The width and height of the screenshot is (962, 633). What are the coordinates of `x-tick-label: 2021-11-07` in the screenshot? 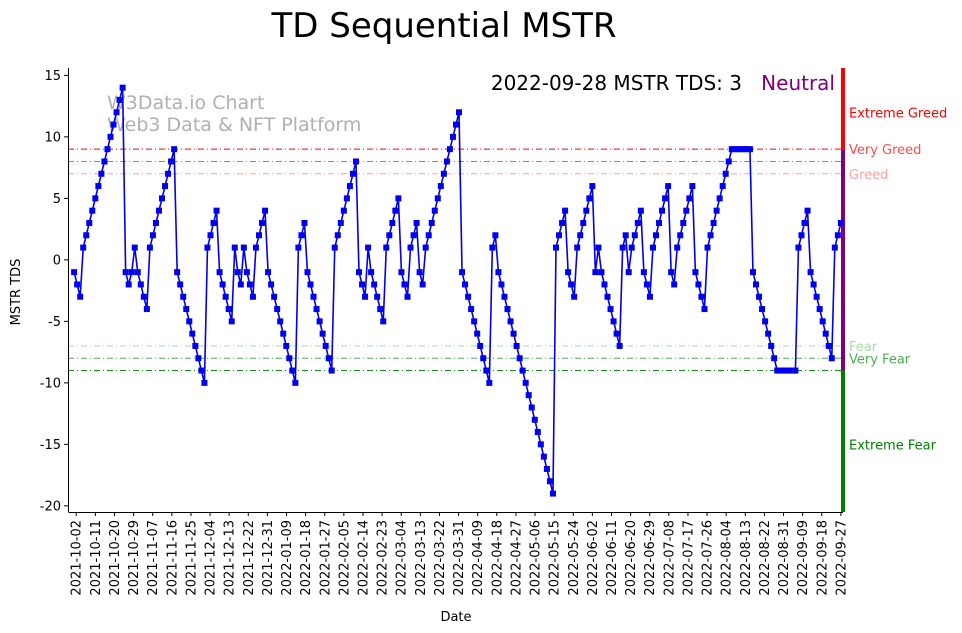 It's located at (153, 558).